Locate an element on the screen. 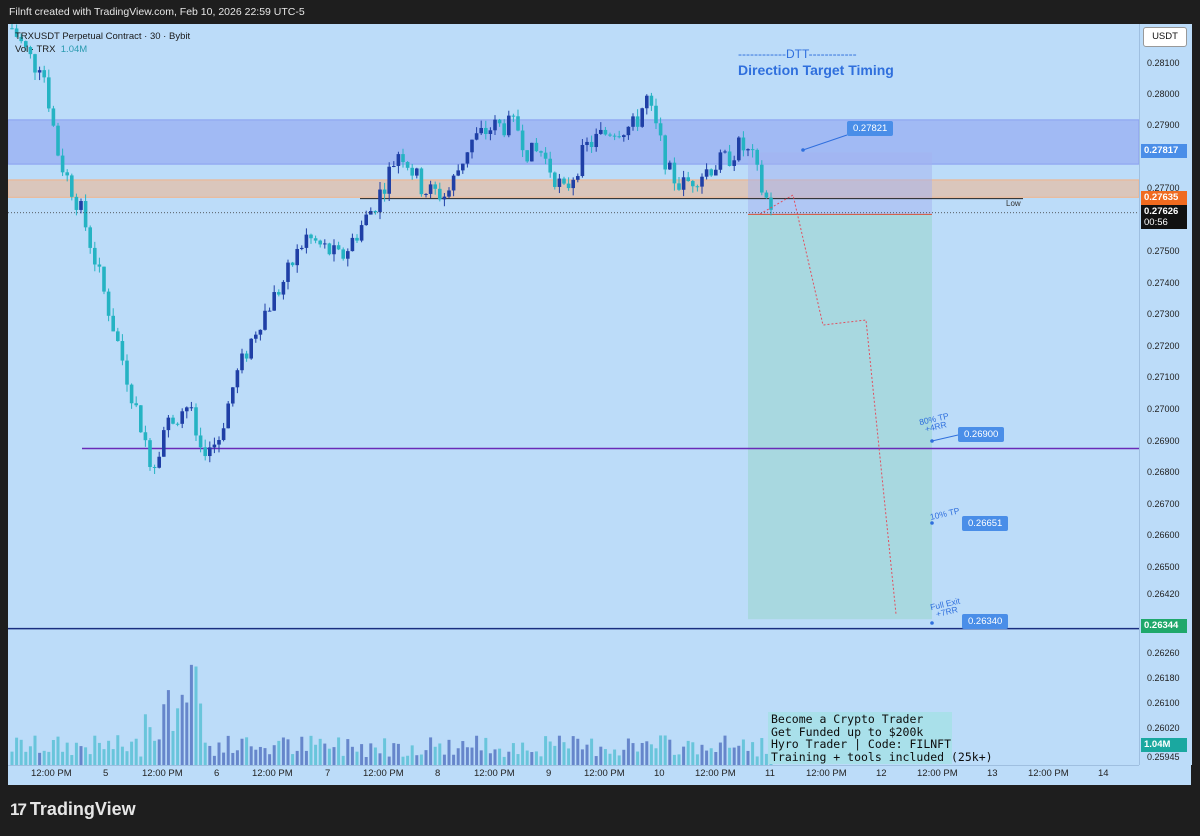 The width and height of the screenshot is (1200, 836). entry-target-tag: 0.27821 is located at coordinates (870, 128).